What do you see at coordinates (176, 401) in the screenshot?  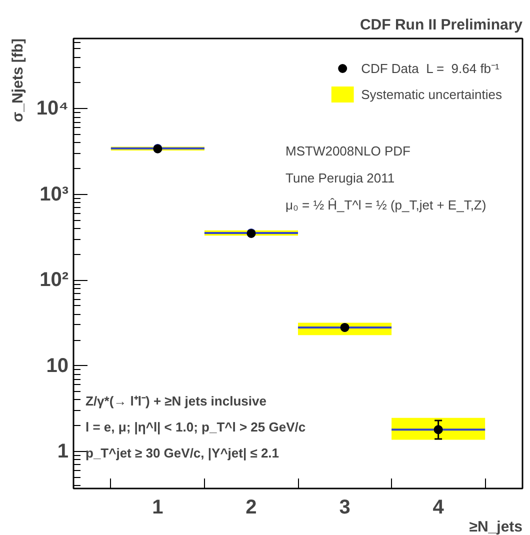 I see `annotation: Z/γ*(→ l⁺l⁻) + ≥N jets inclusive` at bounding box center [176, 401].